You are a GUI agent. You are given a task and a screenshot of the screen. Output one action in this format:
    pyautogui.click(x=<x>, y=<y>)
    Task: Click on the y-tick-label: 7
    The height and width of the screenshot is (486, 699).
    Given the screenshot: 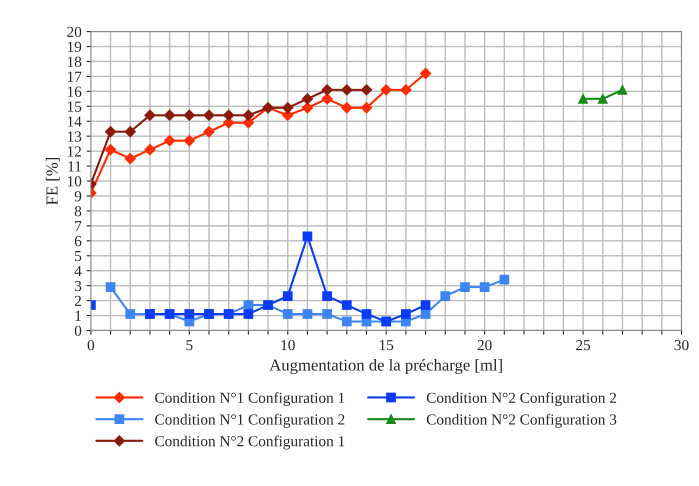 What is the action you would take?
    pyautogui.click(x=78, y=226)
    